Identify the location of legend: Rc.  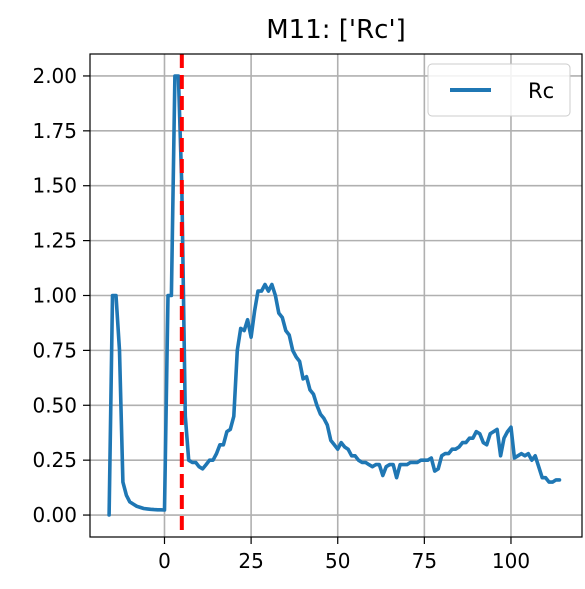
(499, 90).